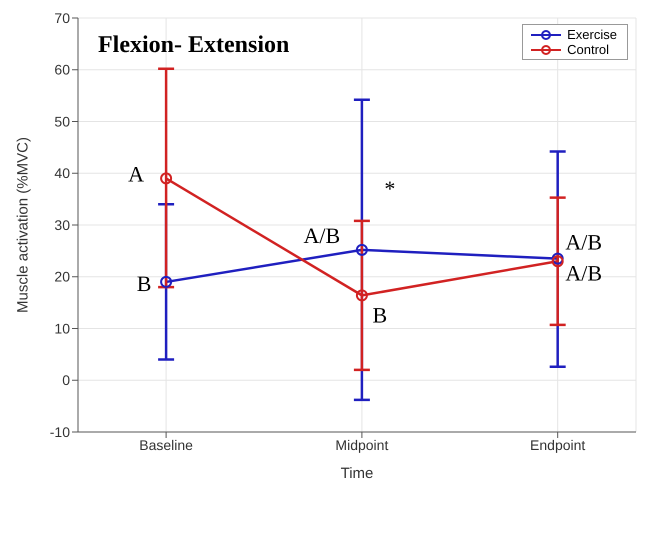 This screenshot has width=655, height=536. What do you see at coordinates (62, 224) in the screenshot?
I see `y-tick-label: 30` at bounding box center [62, 224].